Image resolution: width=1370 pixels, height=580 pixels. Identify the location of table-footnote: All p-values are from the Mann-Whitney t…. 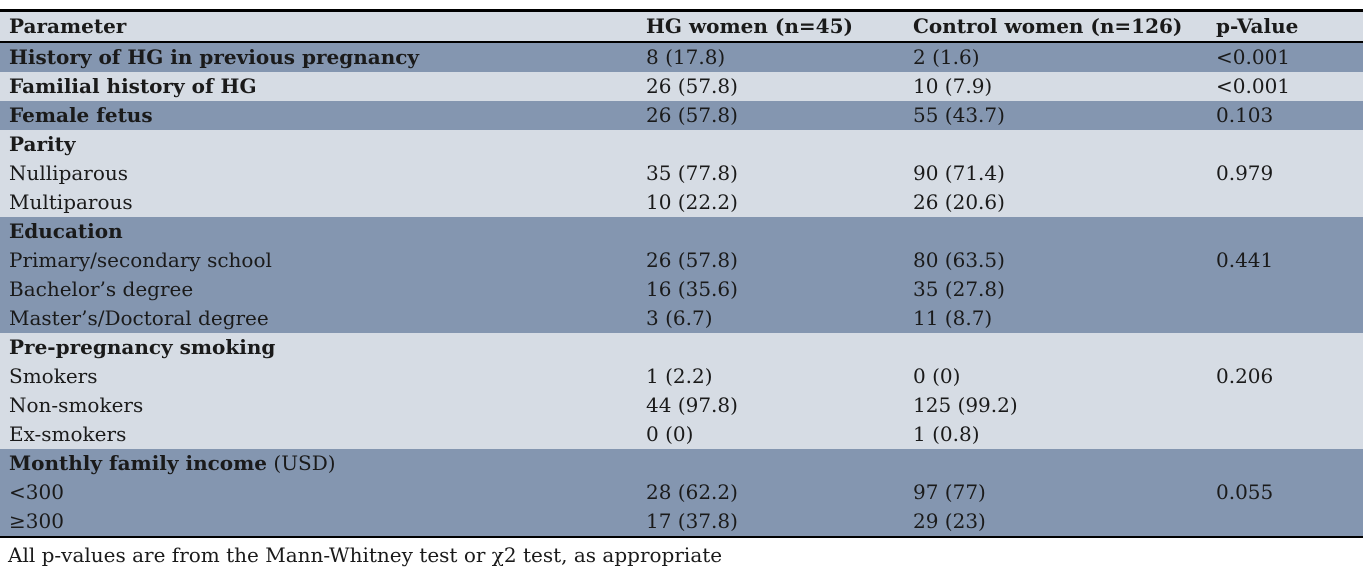
(365, 555).